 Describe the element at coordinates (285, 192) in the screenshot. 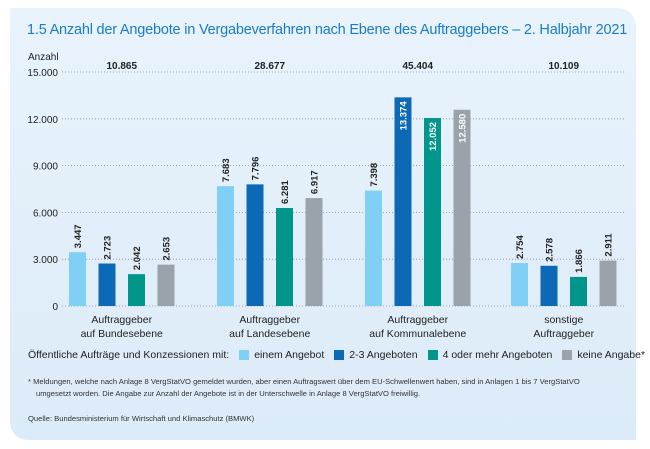

I see `data-label: 6.281` at that location.